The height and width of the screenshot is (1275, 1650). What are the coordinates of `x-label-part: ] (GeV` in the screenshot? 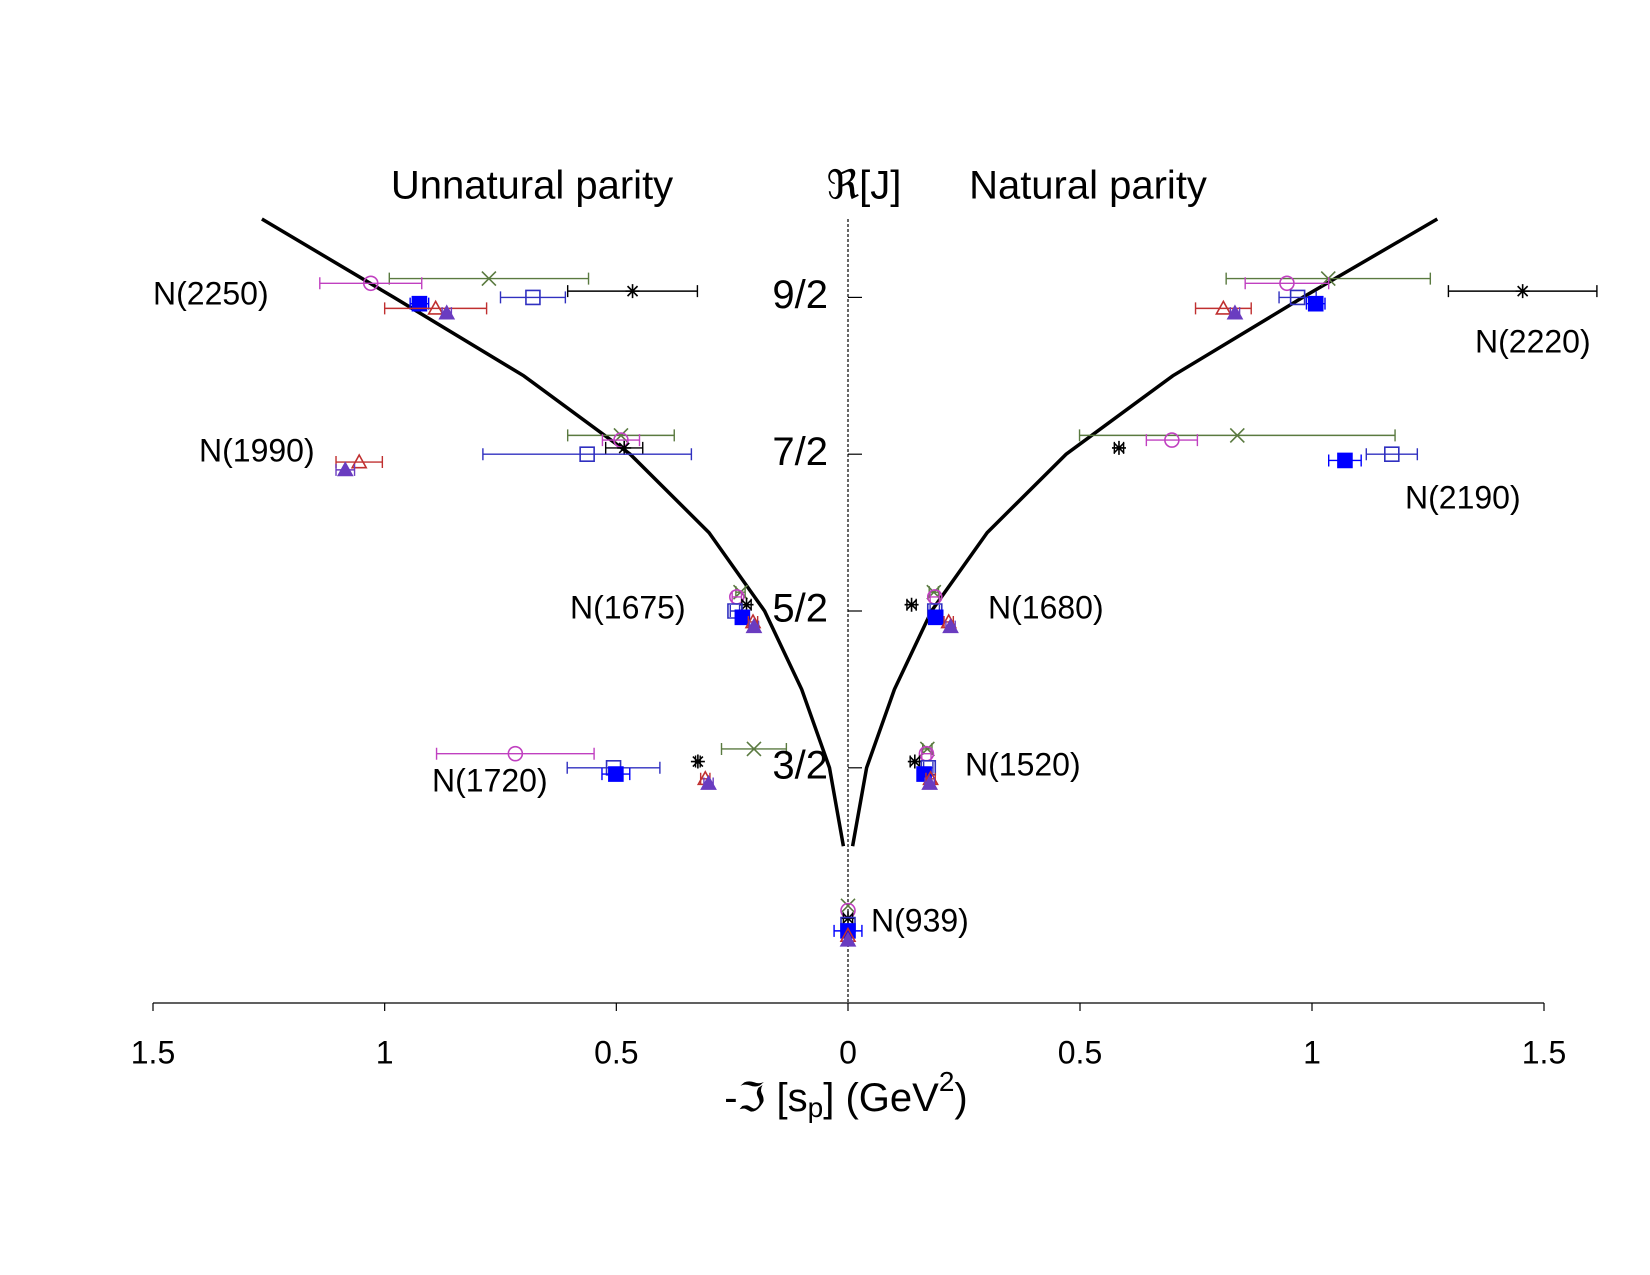 It's located at (881, 1098).